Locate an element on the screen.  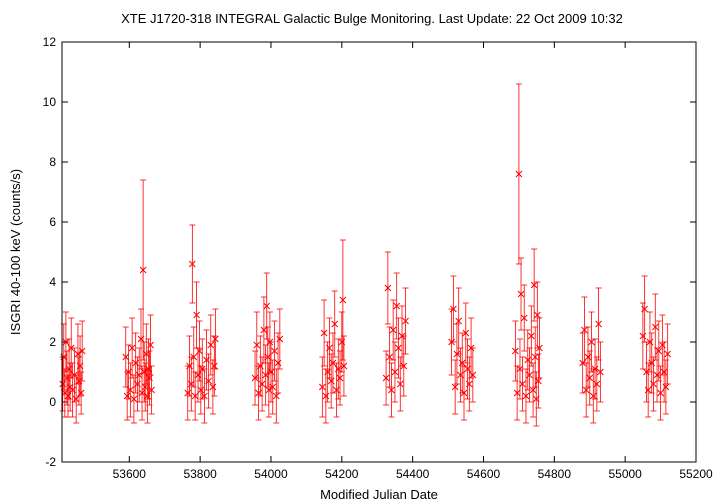
x-axis-label: Modified Julian Date is located at coordinates (379, 494).